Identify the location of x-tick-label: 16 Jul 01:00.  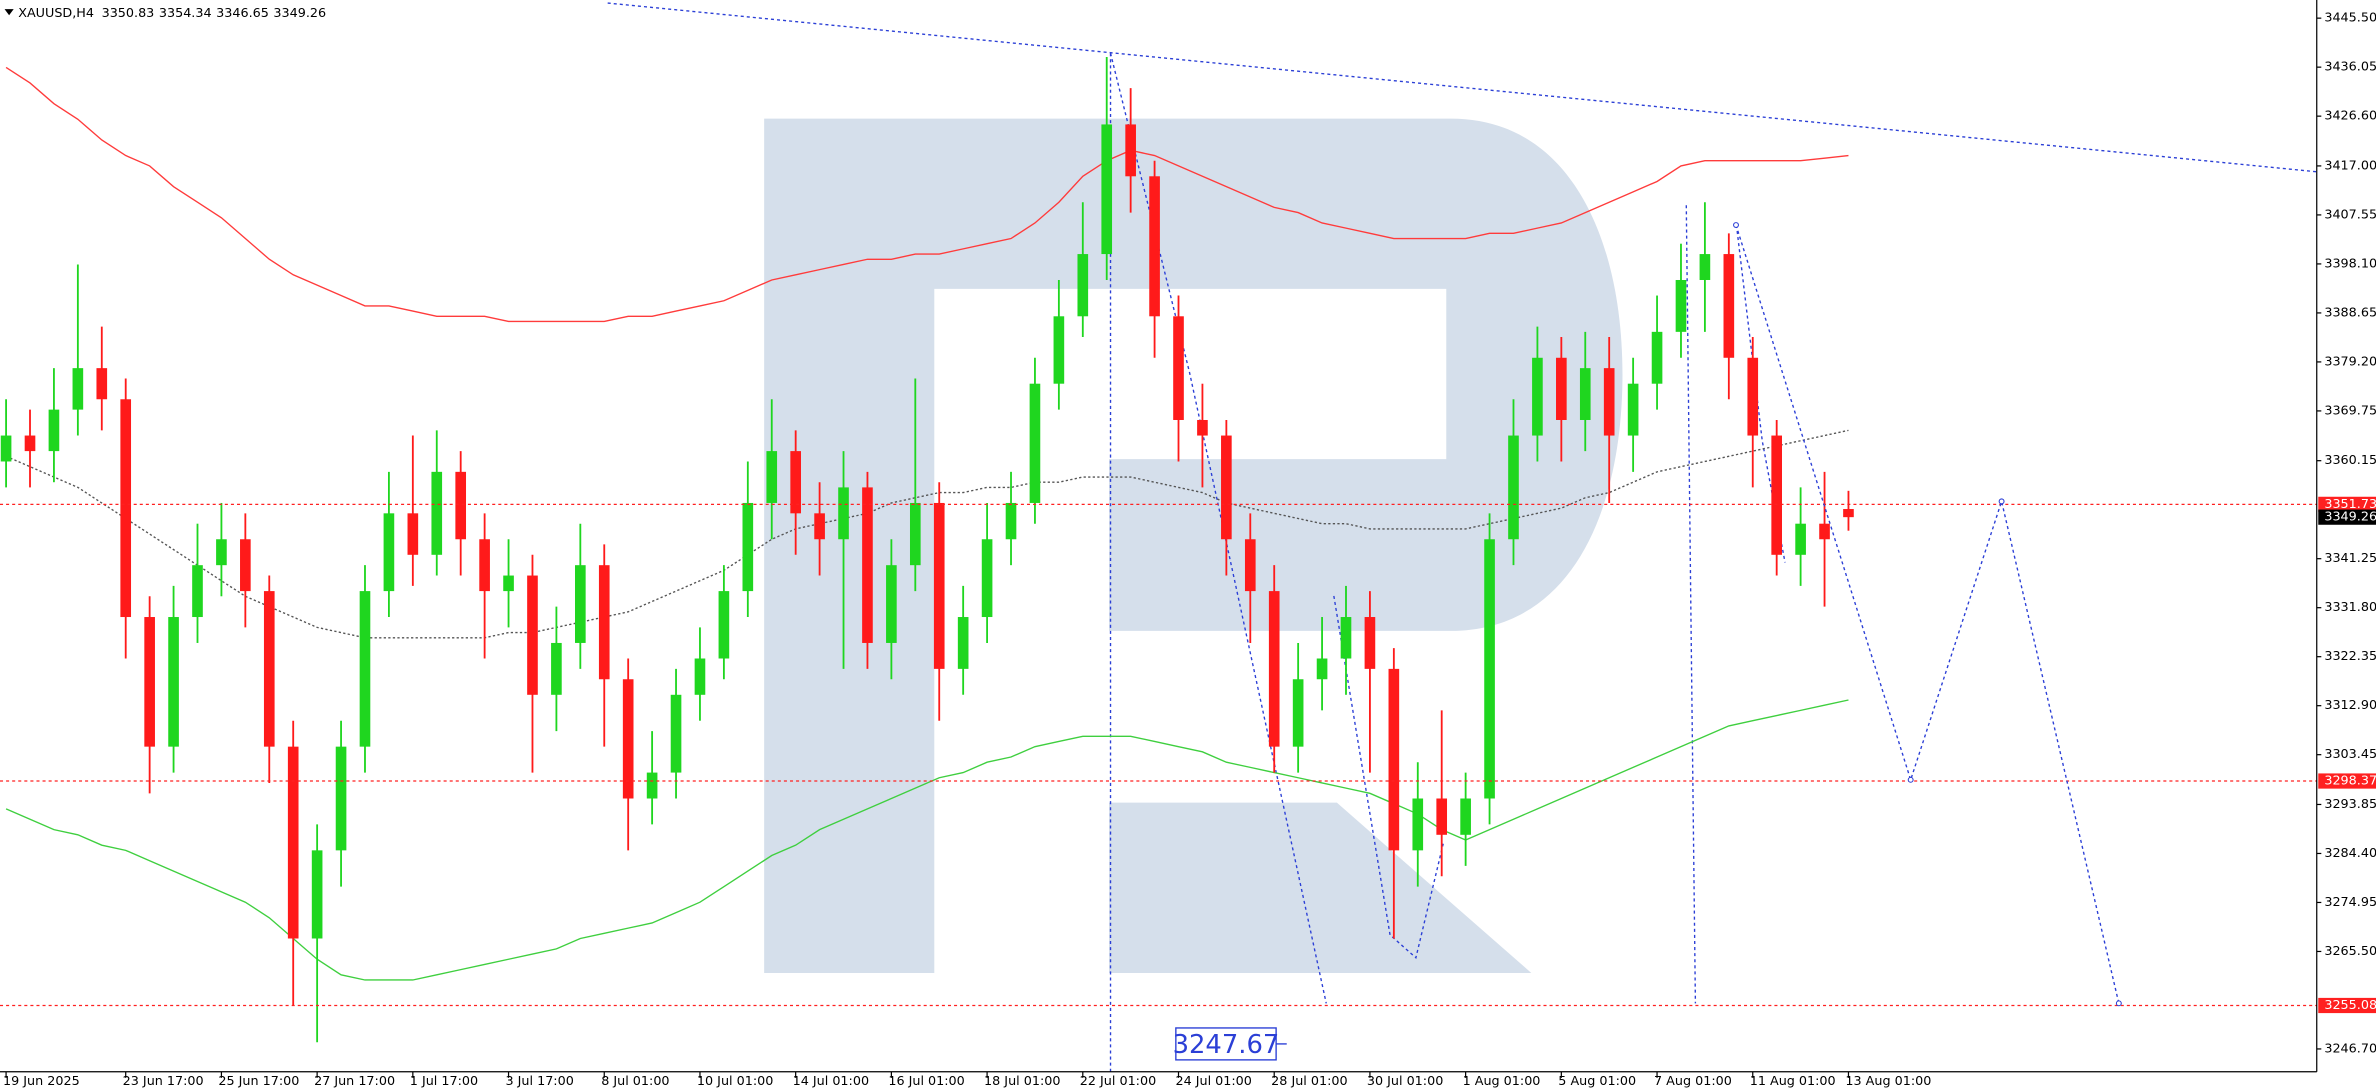
(926, 1081).